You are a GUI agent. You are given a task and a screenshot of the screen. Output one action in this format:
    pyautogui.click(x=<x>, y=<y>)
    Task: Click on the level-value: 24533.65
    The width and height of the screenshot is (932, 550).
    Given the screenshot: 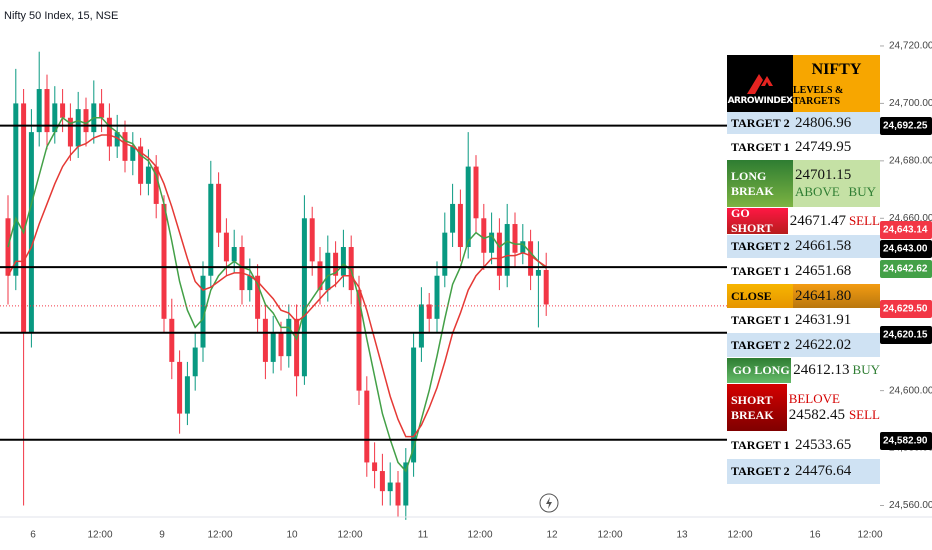 What is the action you would take?
    pyautogui.click(x=823, y=444)
    